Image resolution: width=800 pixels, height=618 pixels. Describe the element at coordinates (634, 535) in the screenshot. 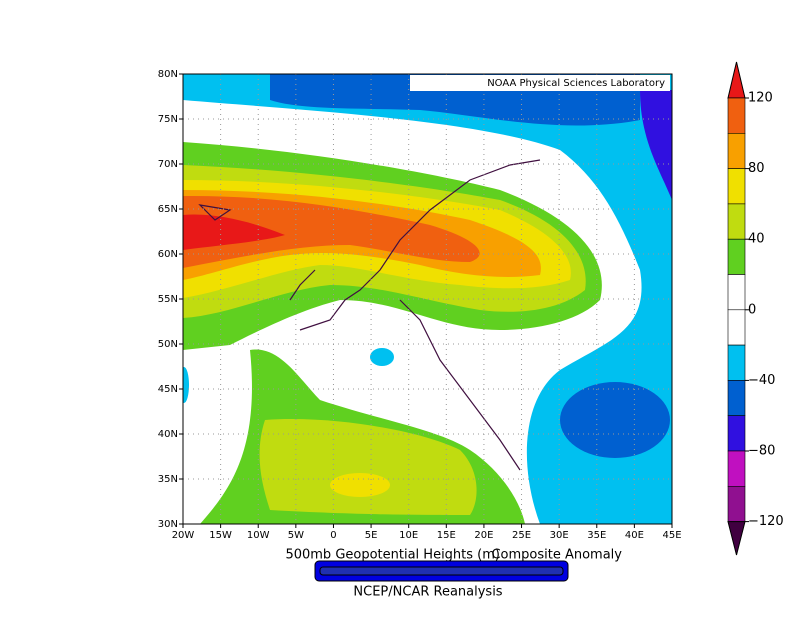

I see `lon-label: 40E` at that location.